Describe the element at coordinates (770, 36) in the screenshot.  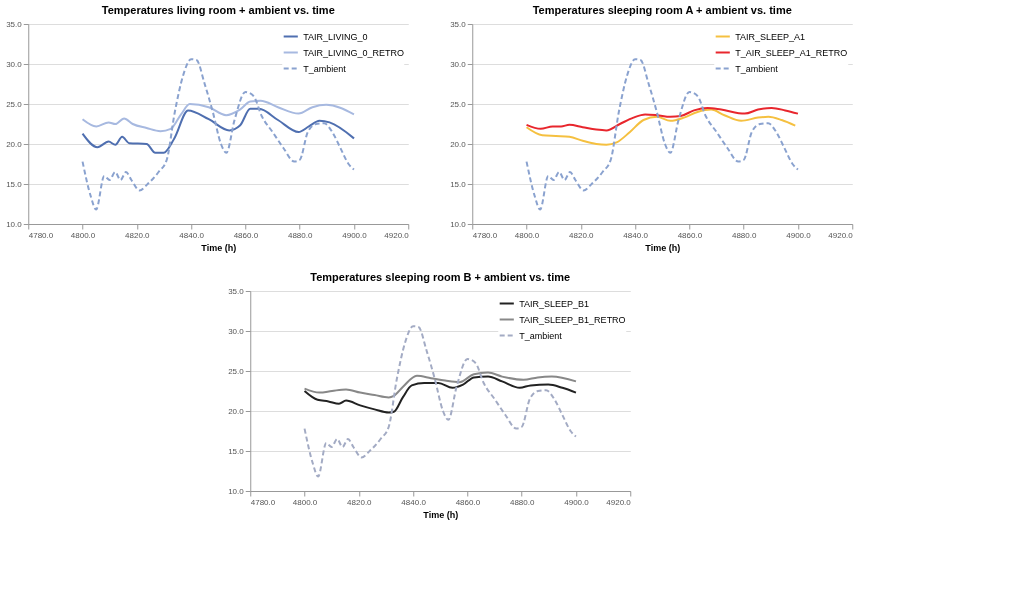
I see `legend-label: TAIR_SLEEP_A1` at that location.